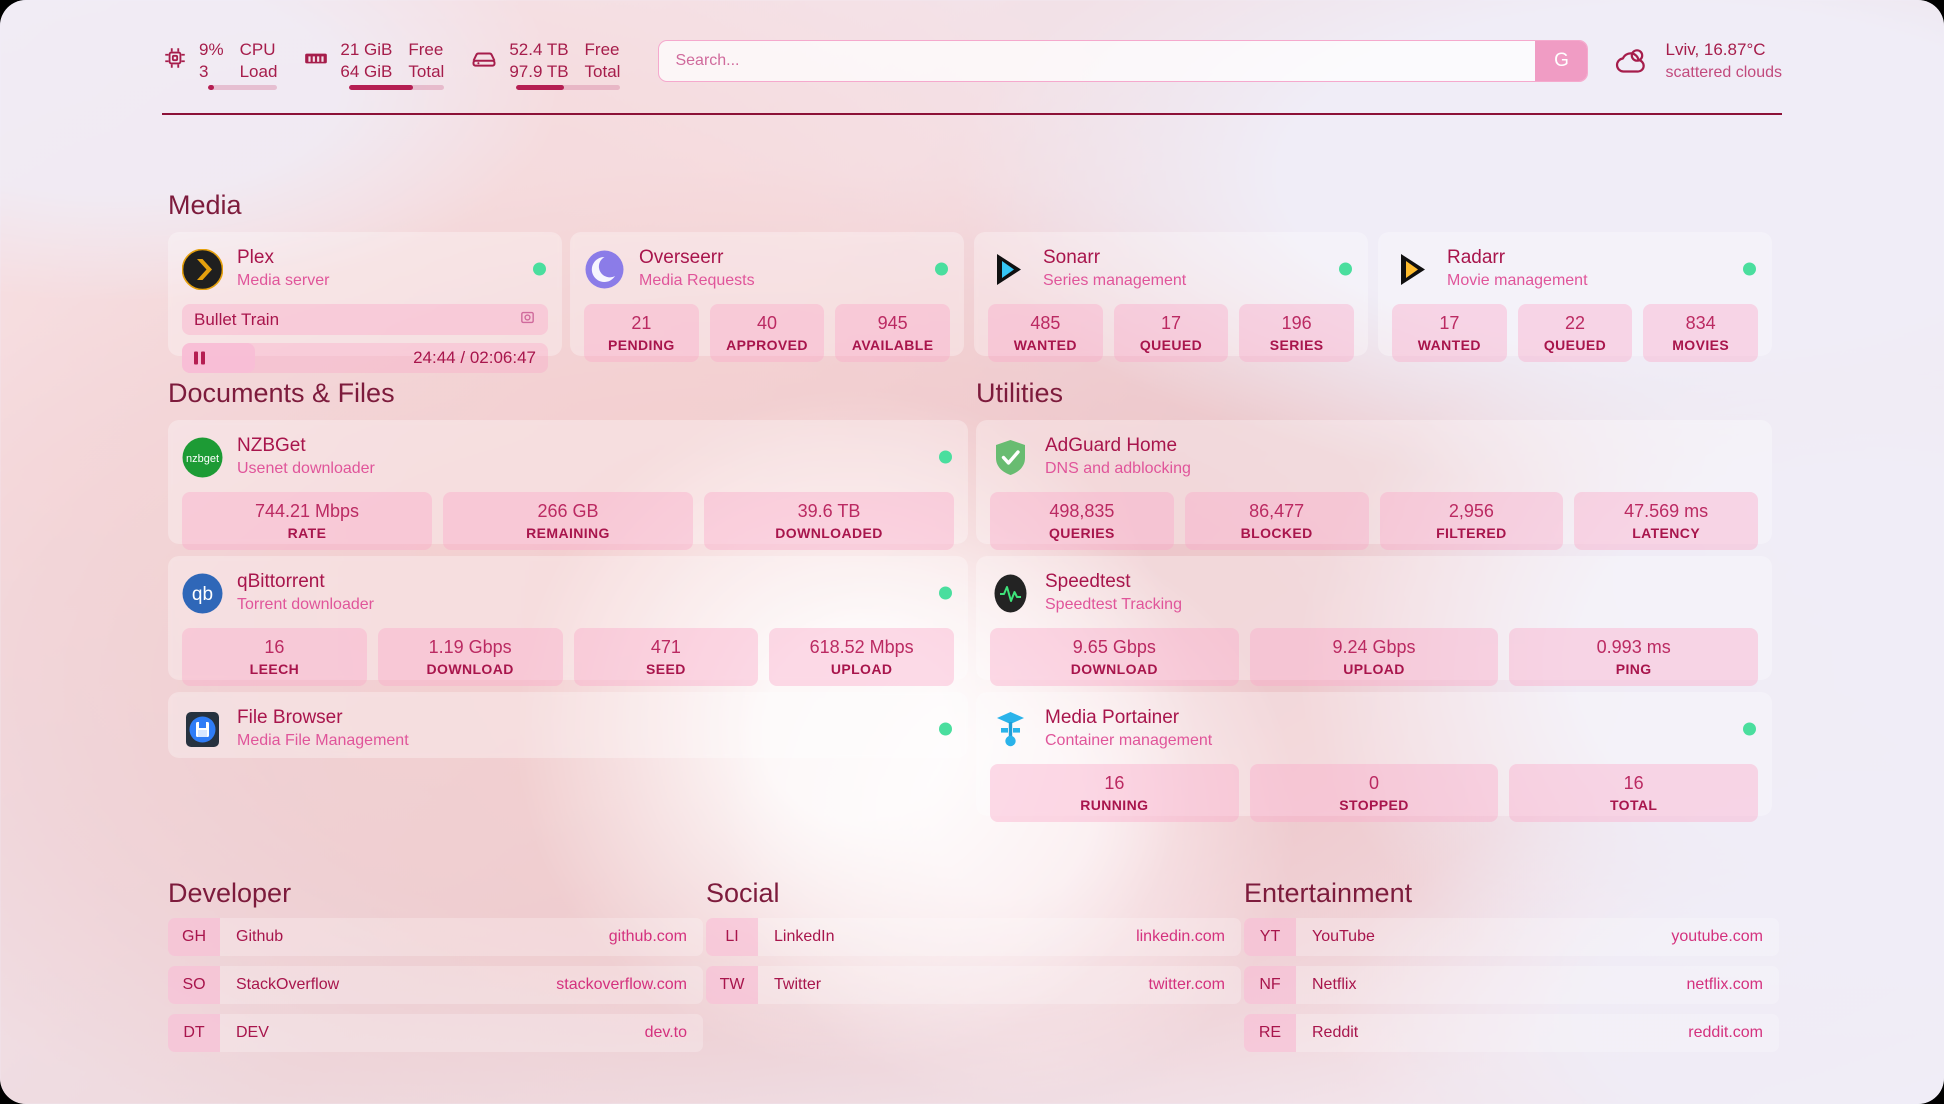 The width and height of the screenshot is (1944, 1104). Describe the element at coordinates (260, 936) in the screenshot. I see `bookmark-name: Github` at that location.